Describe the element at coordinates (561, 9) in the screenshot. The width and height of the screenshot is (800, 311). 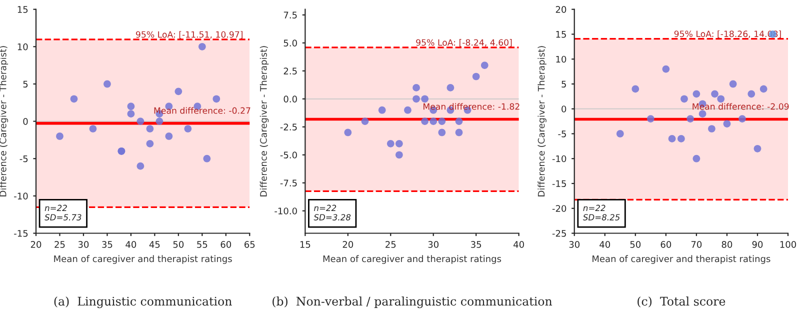
I see `y-tick-label: 20` at that location.